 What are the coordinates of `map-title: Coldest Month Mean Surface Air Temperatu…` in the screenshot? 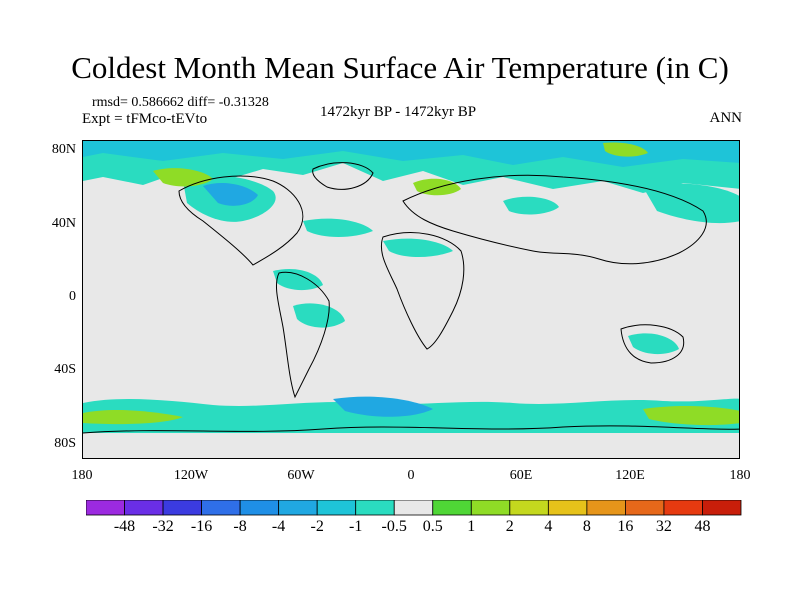 It's located at (400, 67).